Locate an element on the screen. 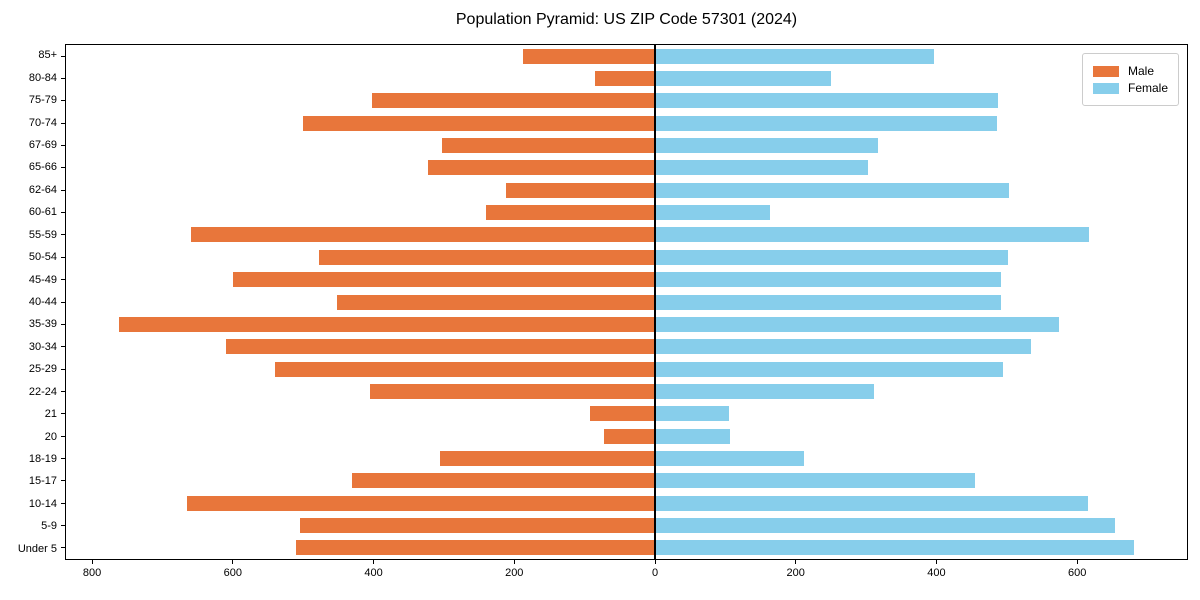 This screenshot has height=600, width=1200. y-tick-label-80-84: 80-84 is located at coordinates (42, 77).